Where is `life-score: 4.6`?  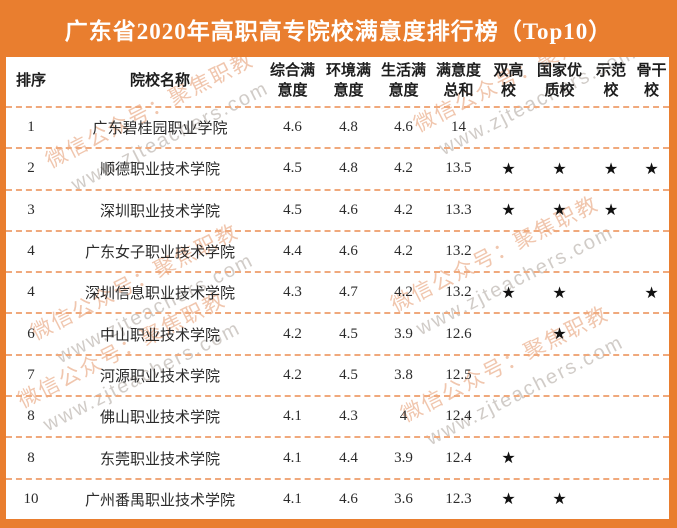
life-score: 4.6 is located at coordinates (403, 127).